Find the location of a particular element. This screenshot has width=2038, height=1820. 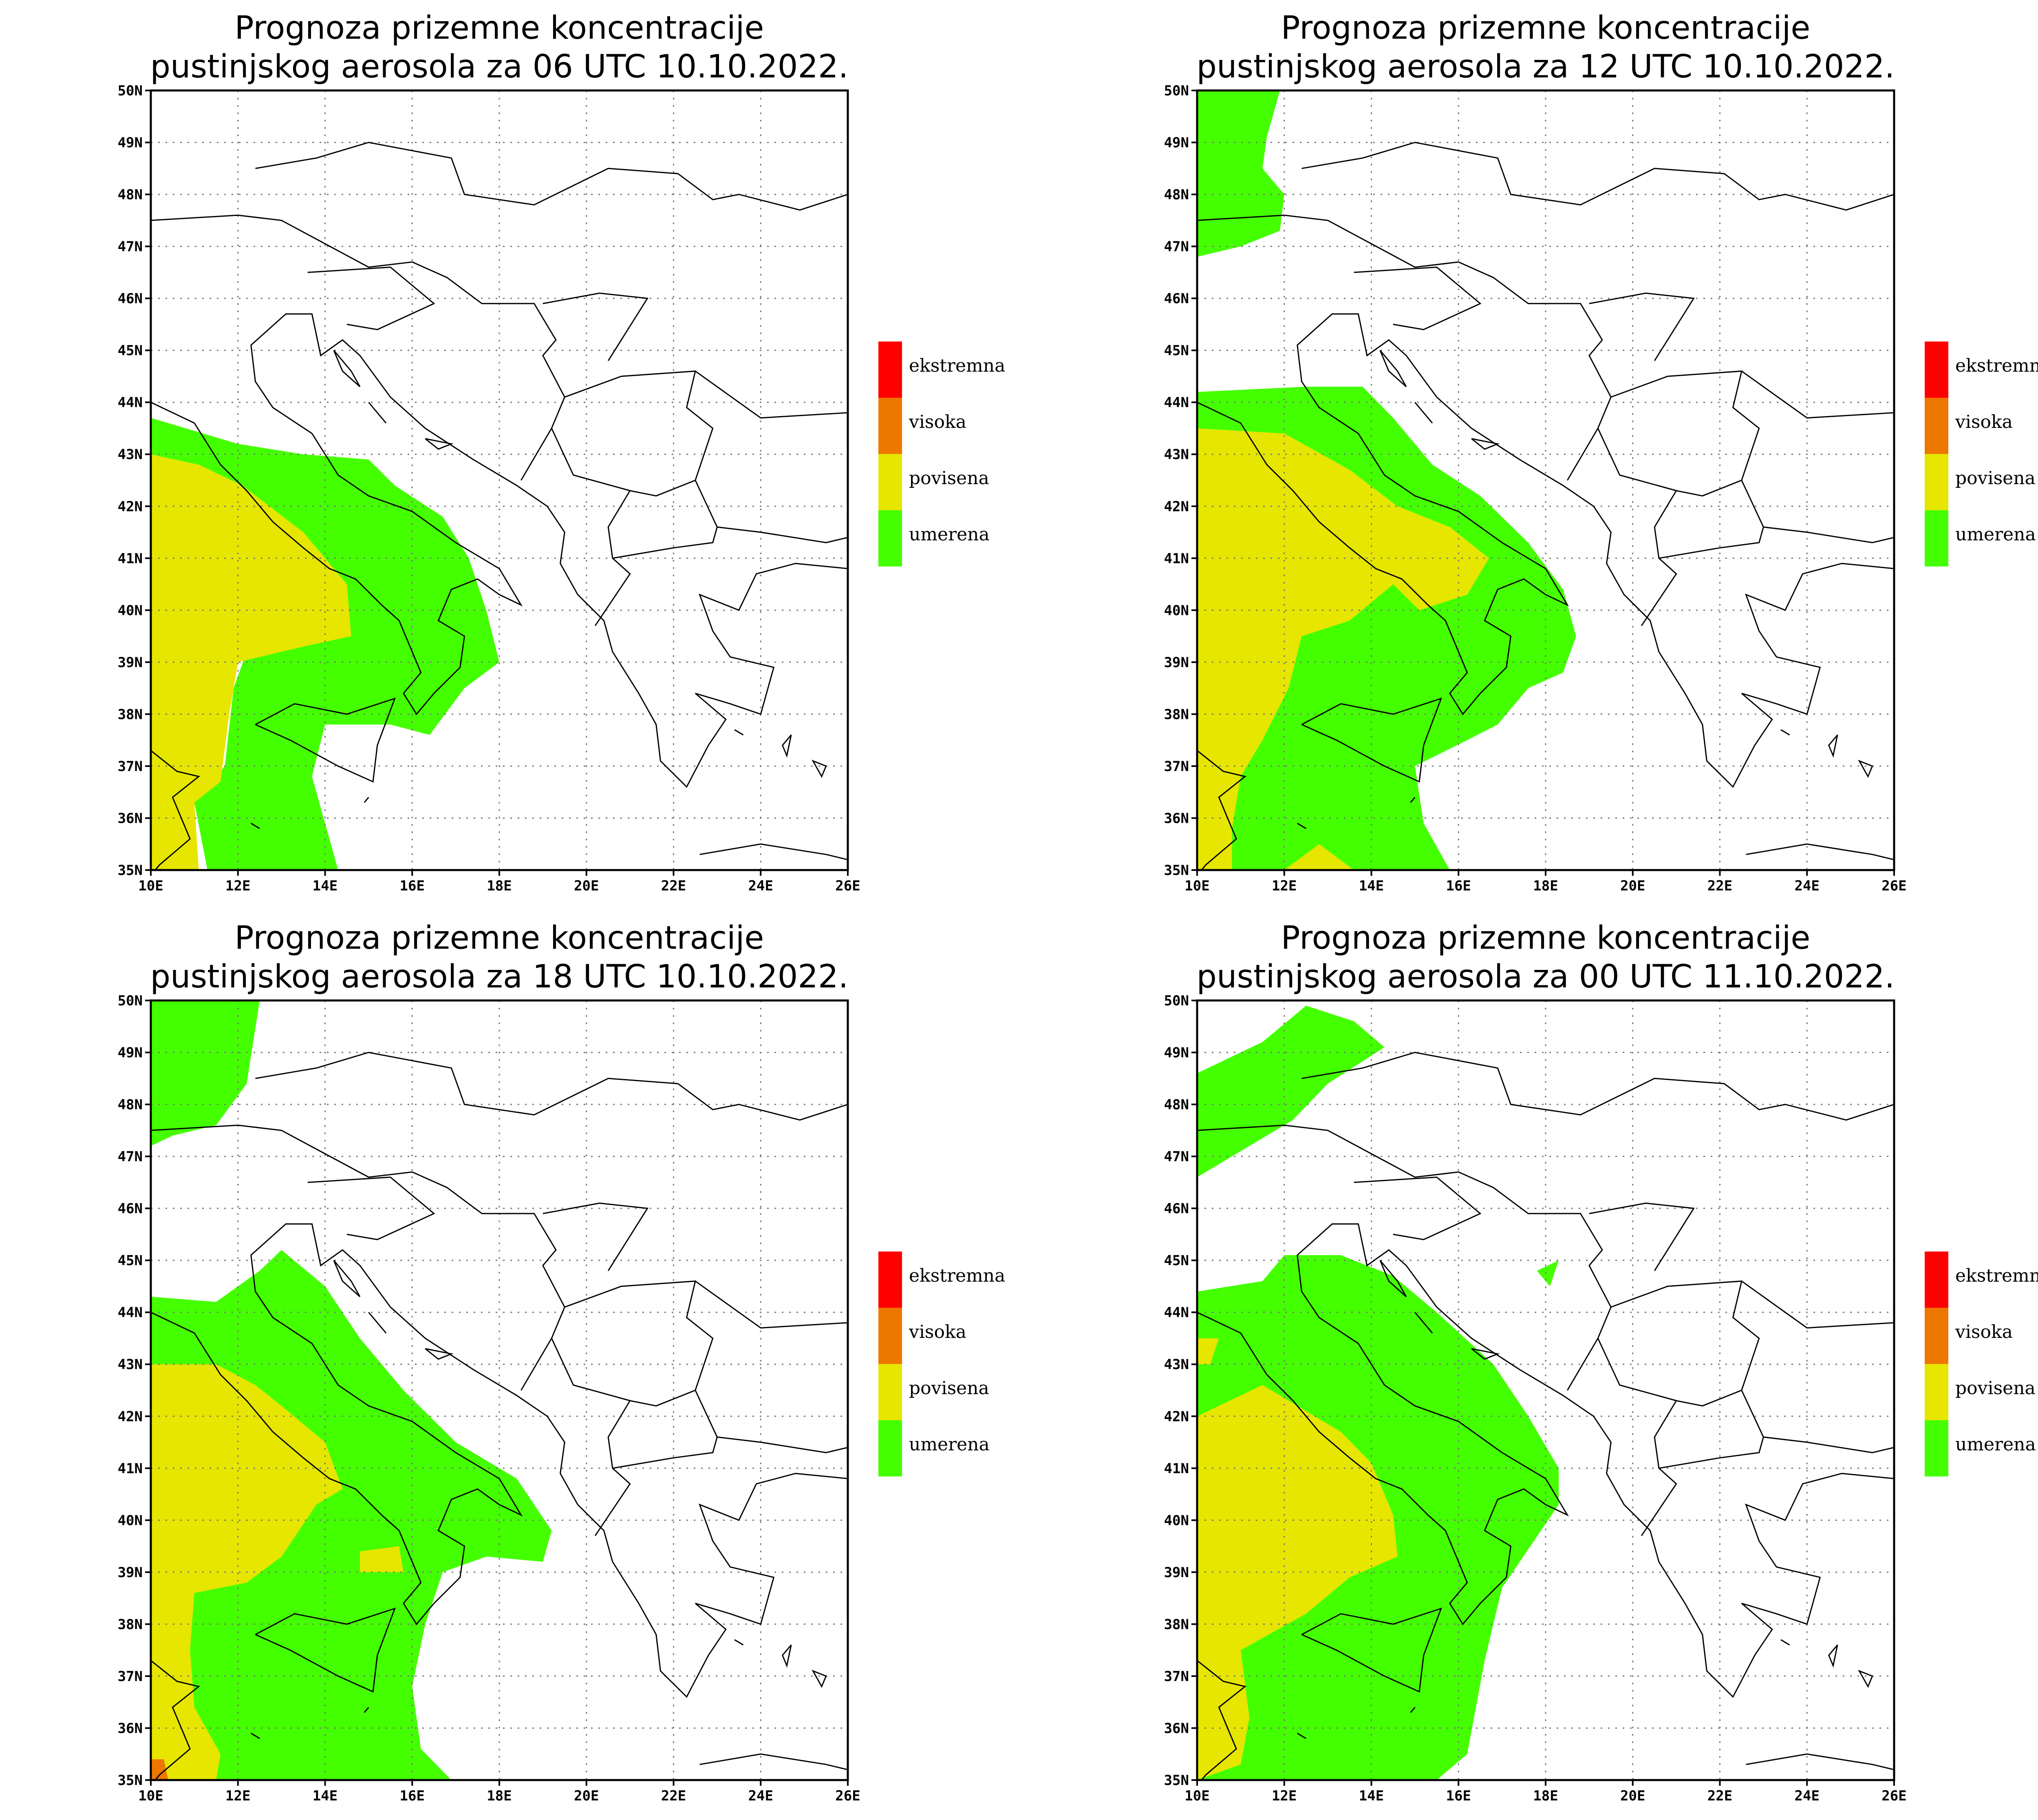

lon-tick-label: 16E is located at coordinates (412, 886).